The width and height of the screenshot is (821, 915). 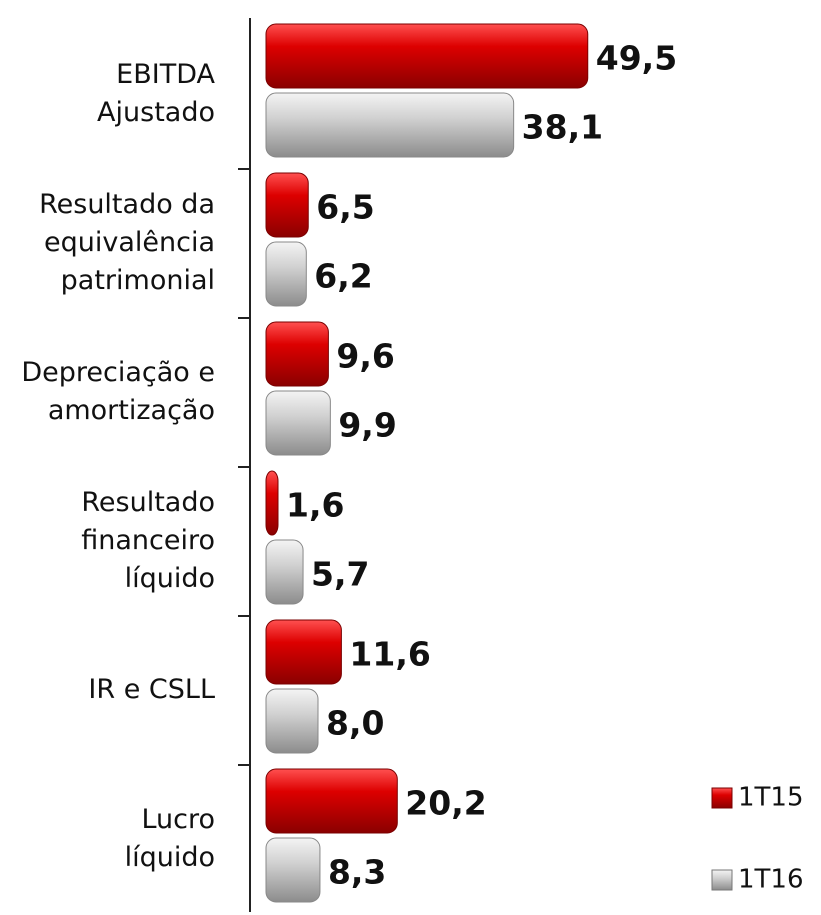 I want to click on legend-label: 1T16, so click(x=771, y=880).